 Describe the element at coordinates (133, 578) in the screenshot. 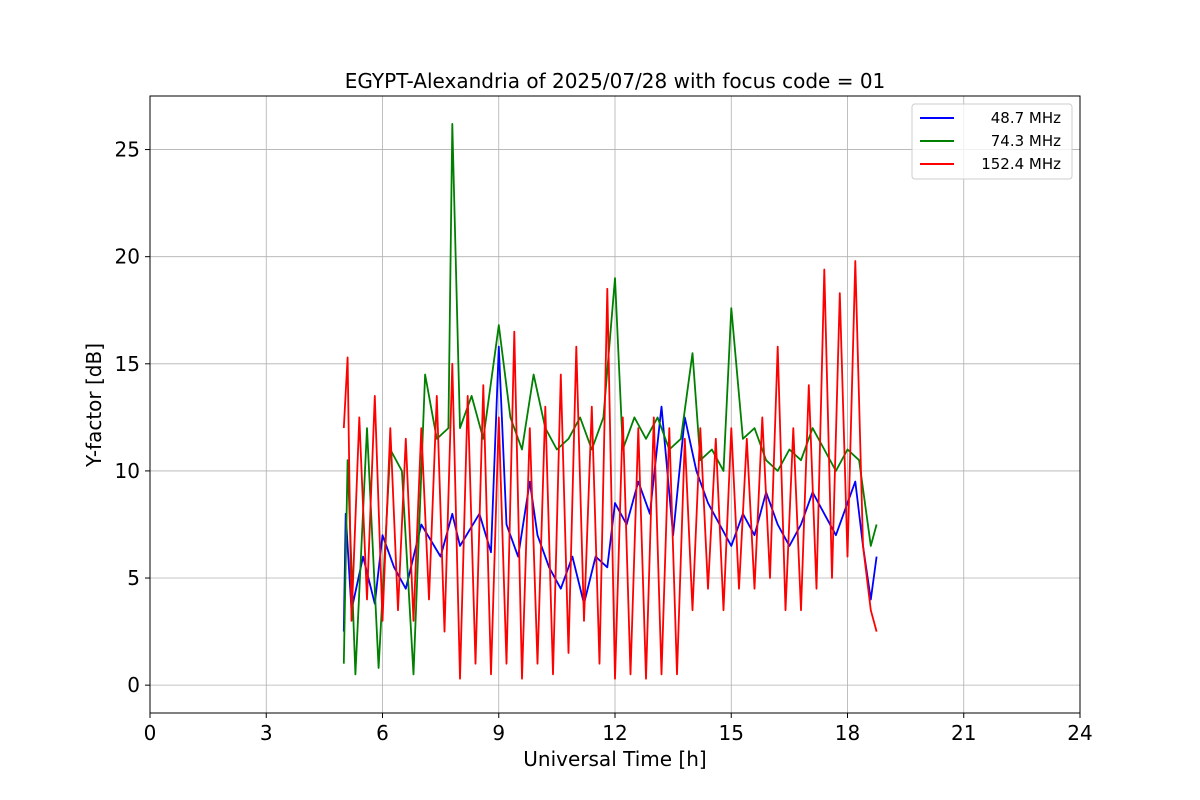

I see `y-tick-label: 5` at that location.